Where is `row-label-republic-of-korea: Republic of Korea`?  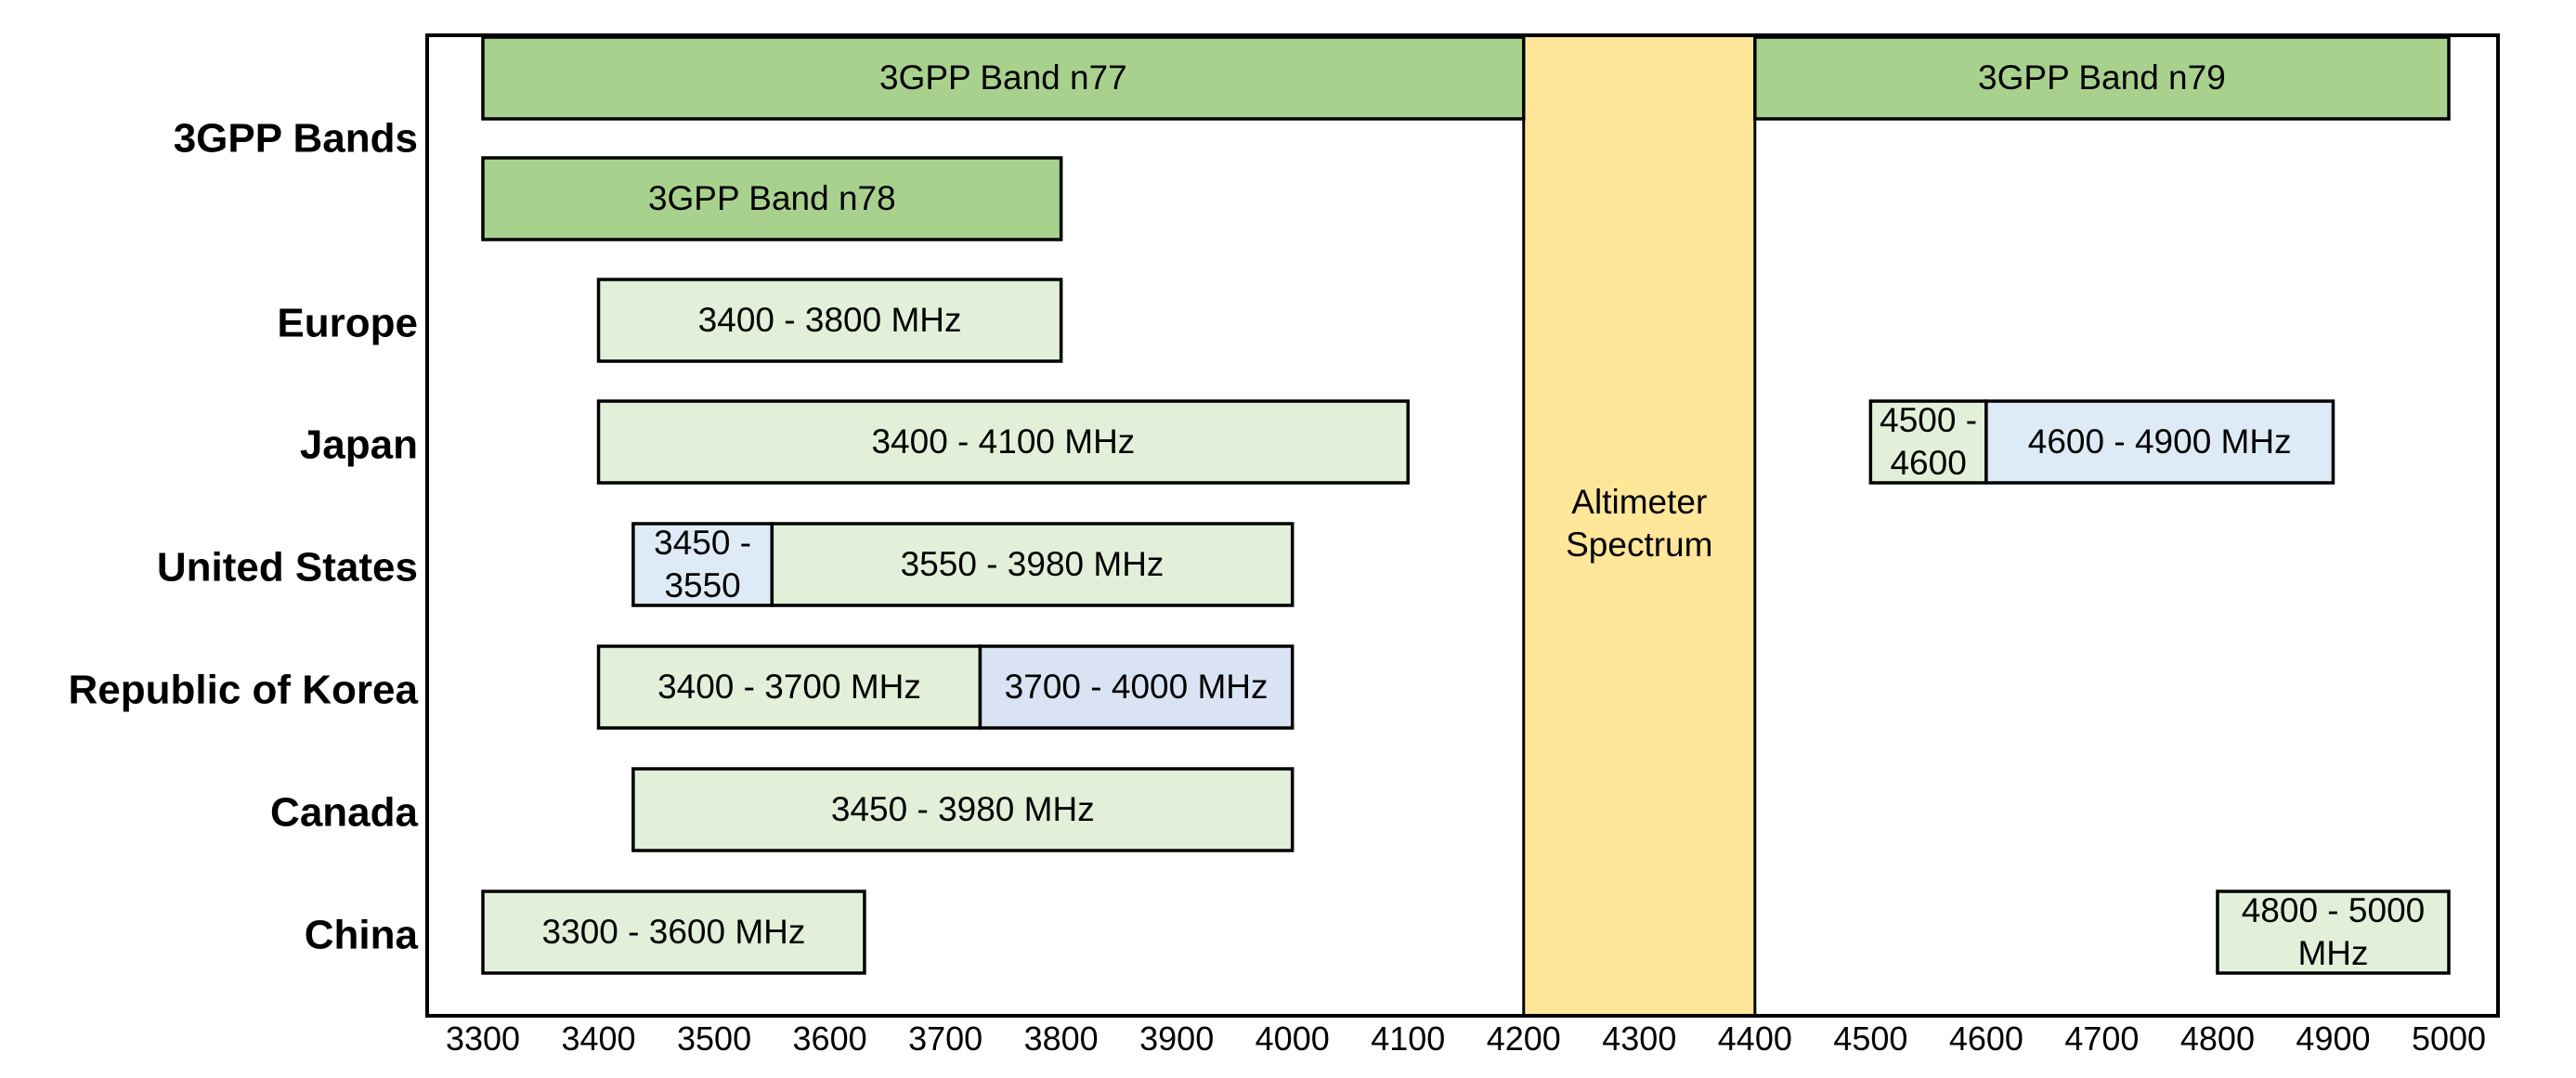 row-label-republic-of-korea: Republic of Korea is located at coordinates (244, 690).